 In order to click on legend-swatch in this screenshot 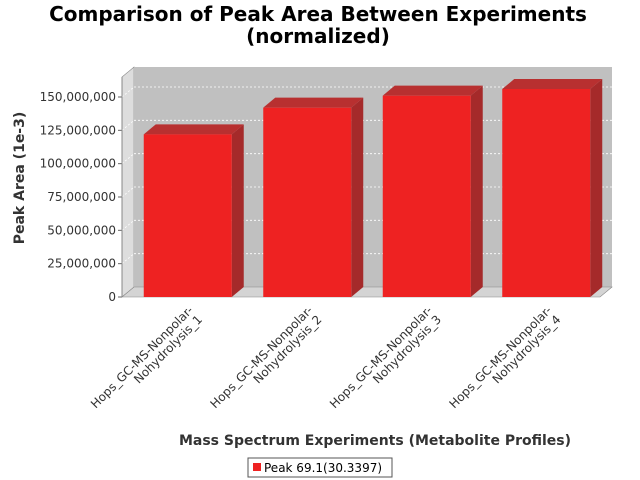, I will do `click(257, 467)`.